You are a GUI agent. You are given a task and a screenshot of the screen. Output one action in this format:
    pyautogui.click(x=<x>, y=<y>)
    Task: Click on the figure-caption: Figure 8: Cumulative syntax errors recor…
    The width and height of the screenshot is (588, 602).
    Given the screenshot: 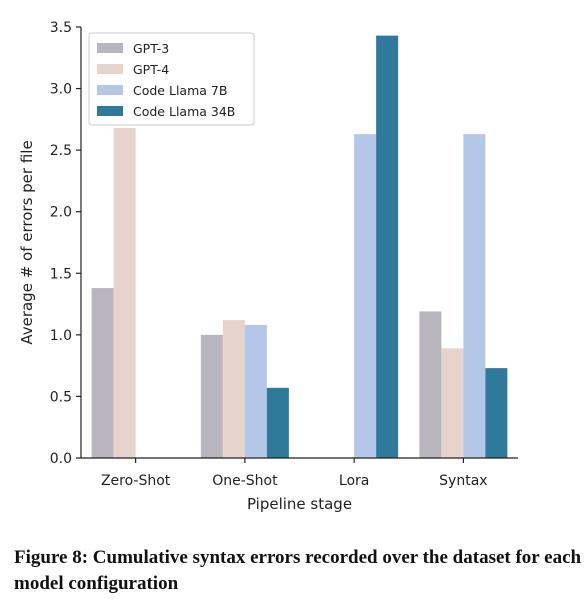 What is the action you would take?
    pyautogui.click(x=298, y=570)
    